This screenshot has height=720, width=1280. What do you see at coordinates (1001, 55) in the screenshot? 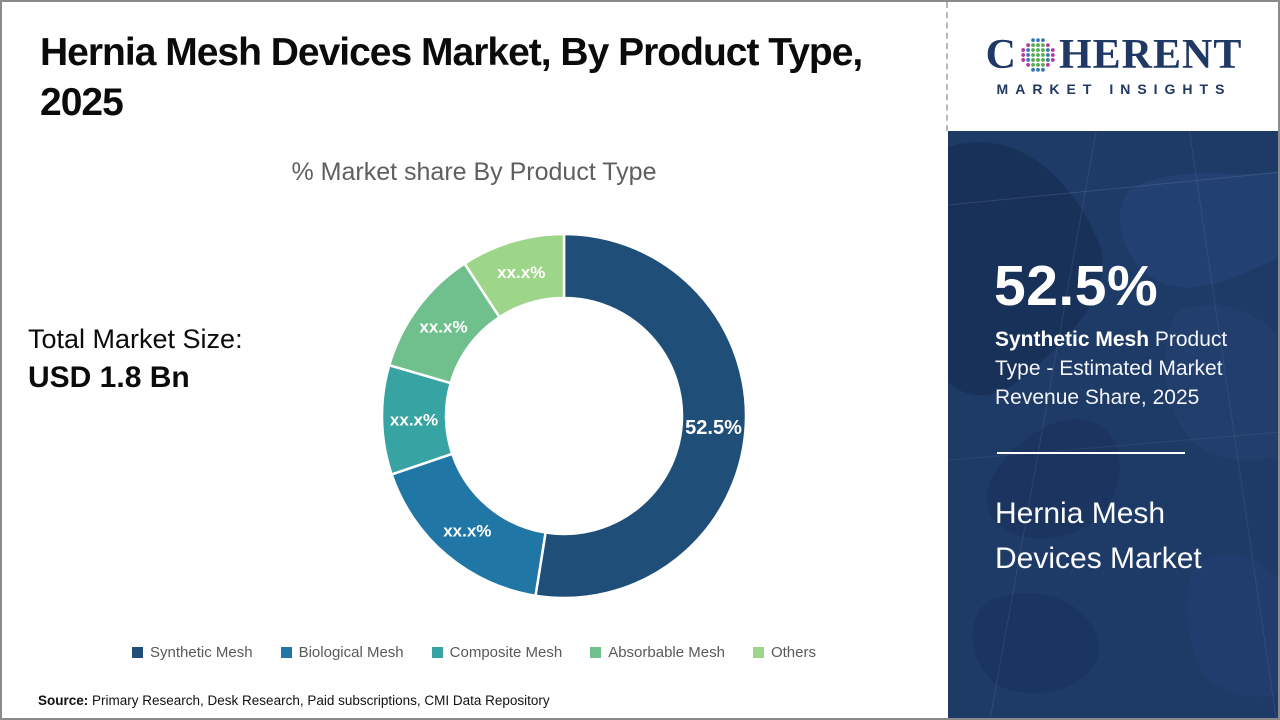
I see `brand-letter-c: C` at bounding box center [1001, 55].